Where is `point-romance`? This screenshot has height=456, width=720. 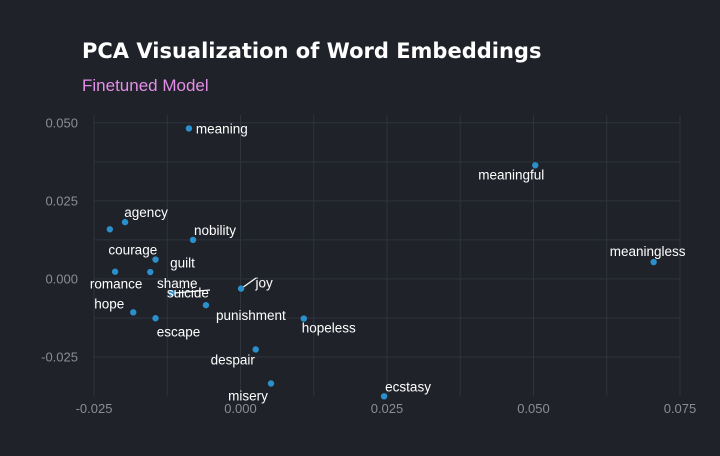 point-romance is located at coordinates (115, 271).